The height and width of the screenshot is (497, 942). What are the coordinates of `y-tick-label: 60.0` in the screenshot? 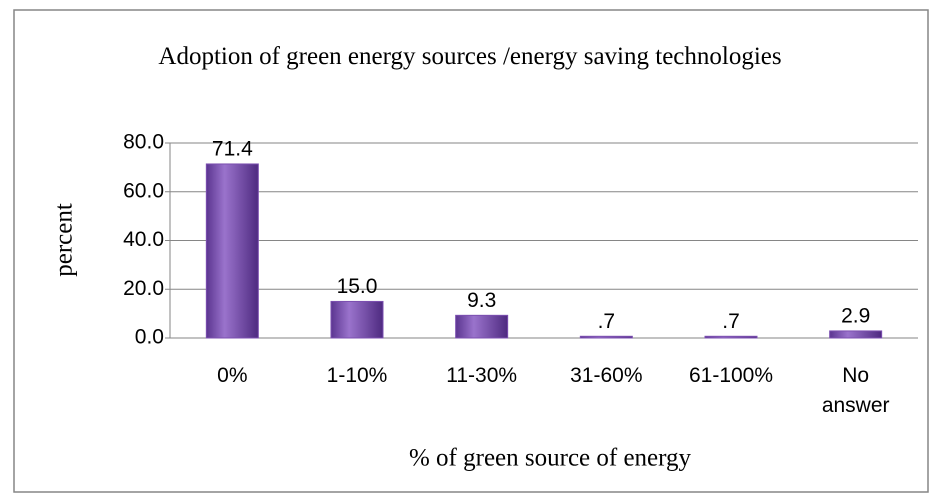 It's located at (143, 190).